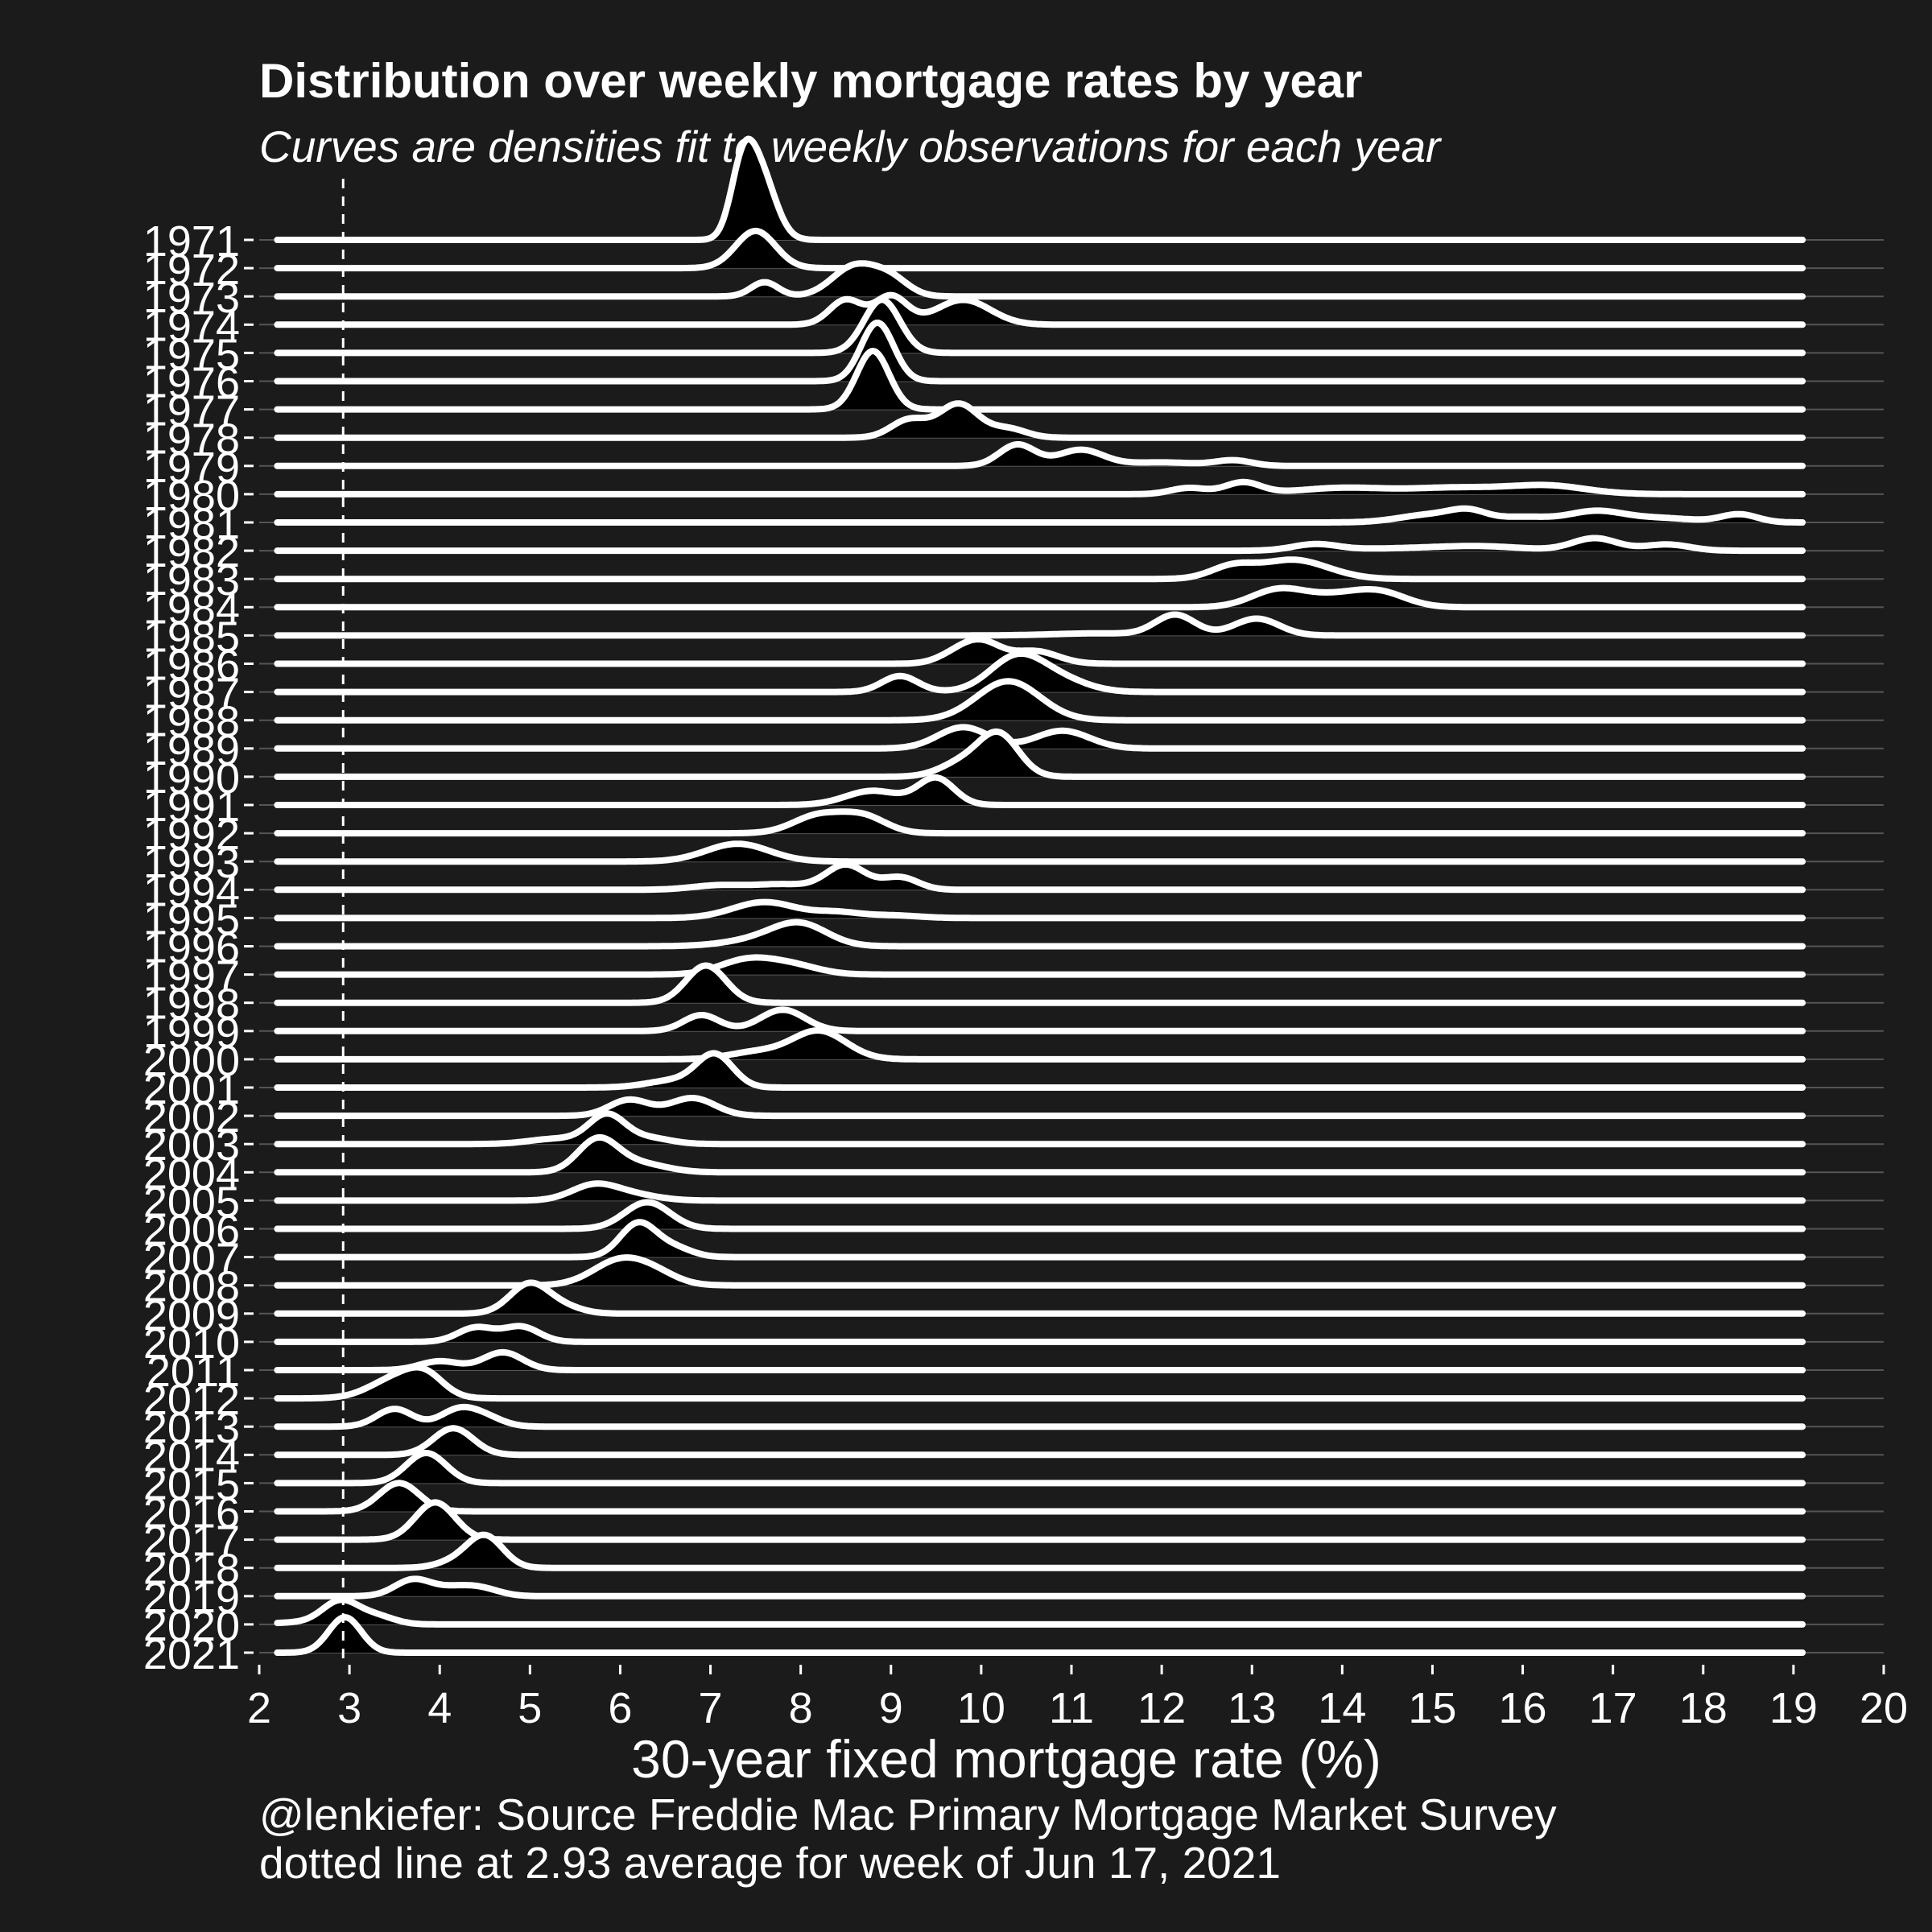 The width and height of the screenshot is (1932, 1932). What do you see at coordinates (1040, 1334) in the screenshot?
I see `ridge-line-2010` at bounding box center [1040, 1334].